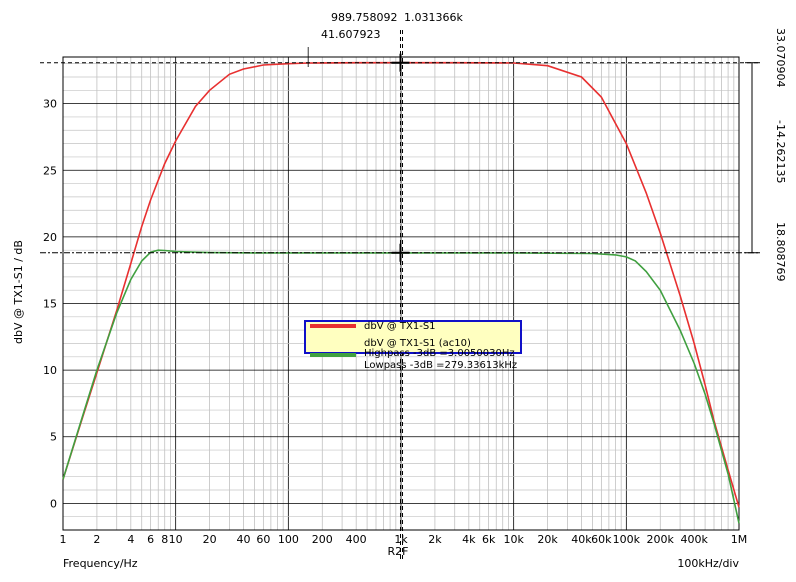  I want to click on x-tick-label: 4, so click(130, 539).